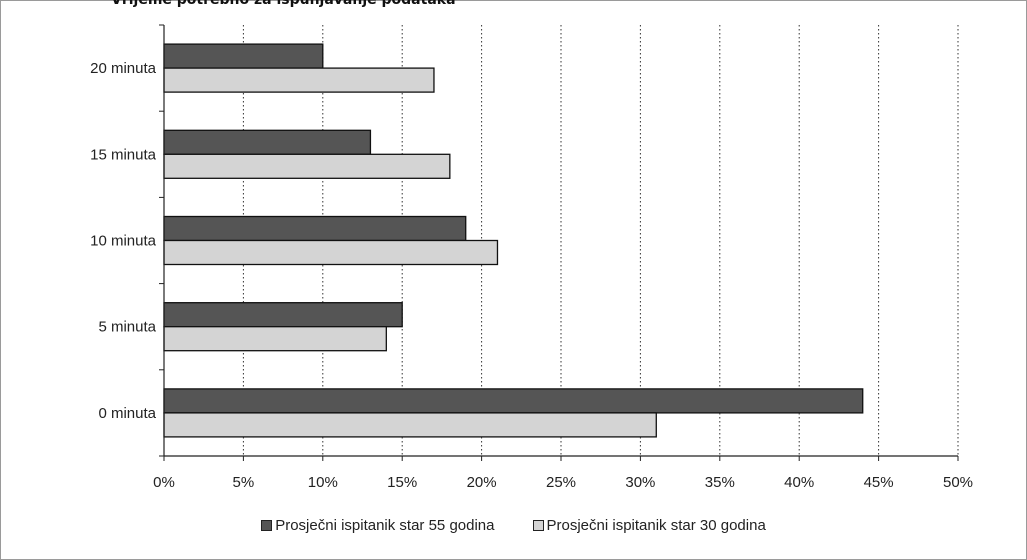  I want to click on x-tick-label: 25%, so click(561, 482).